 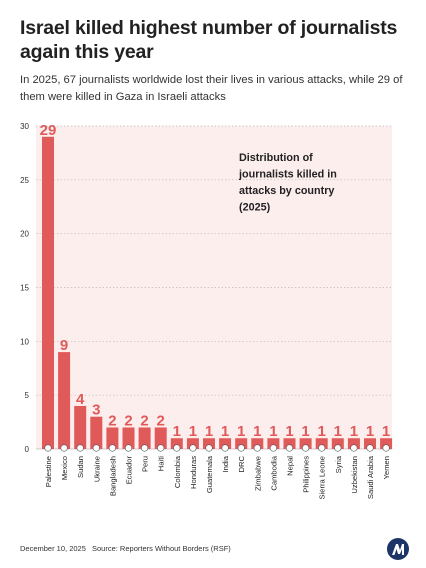 What do you see at coordinates (193, 472) in the screenshot?
I see `x-tick-label-honduras: Honduras` at bounding box center [193, 472].